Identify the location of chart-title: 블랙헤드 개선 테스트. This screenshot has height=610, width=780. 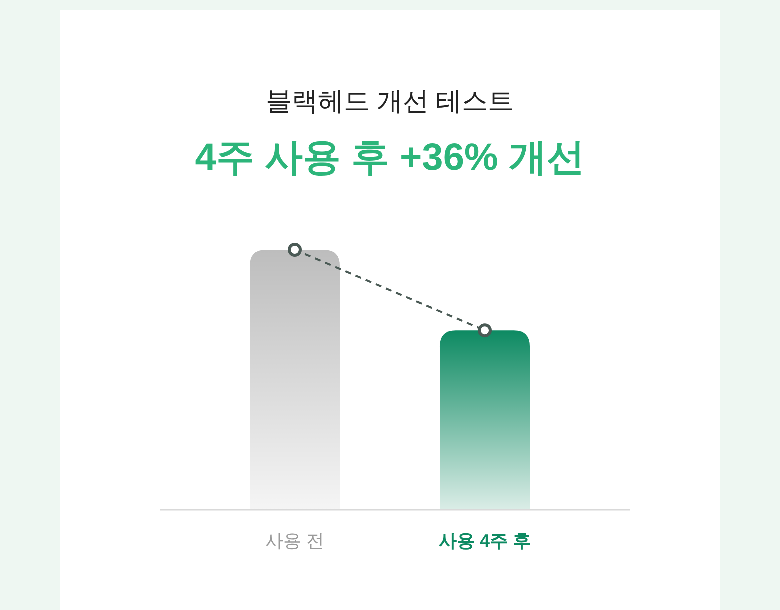
(390, 101).